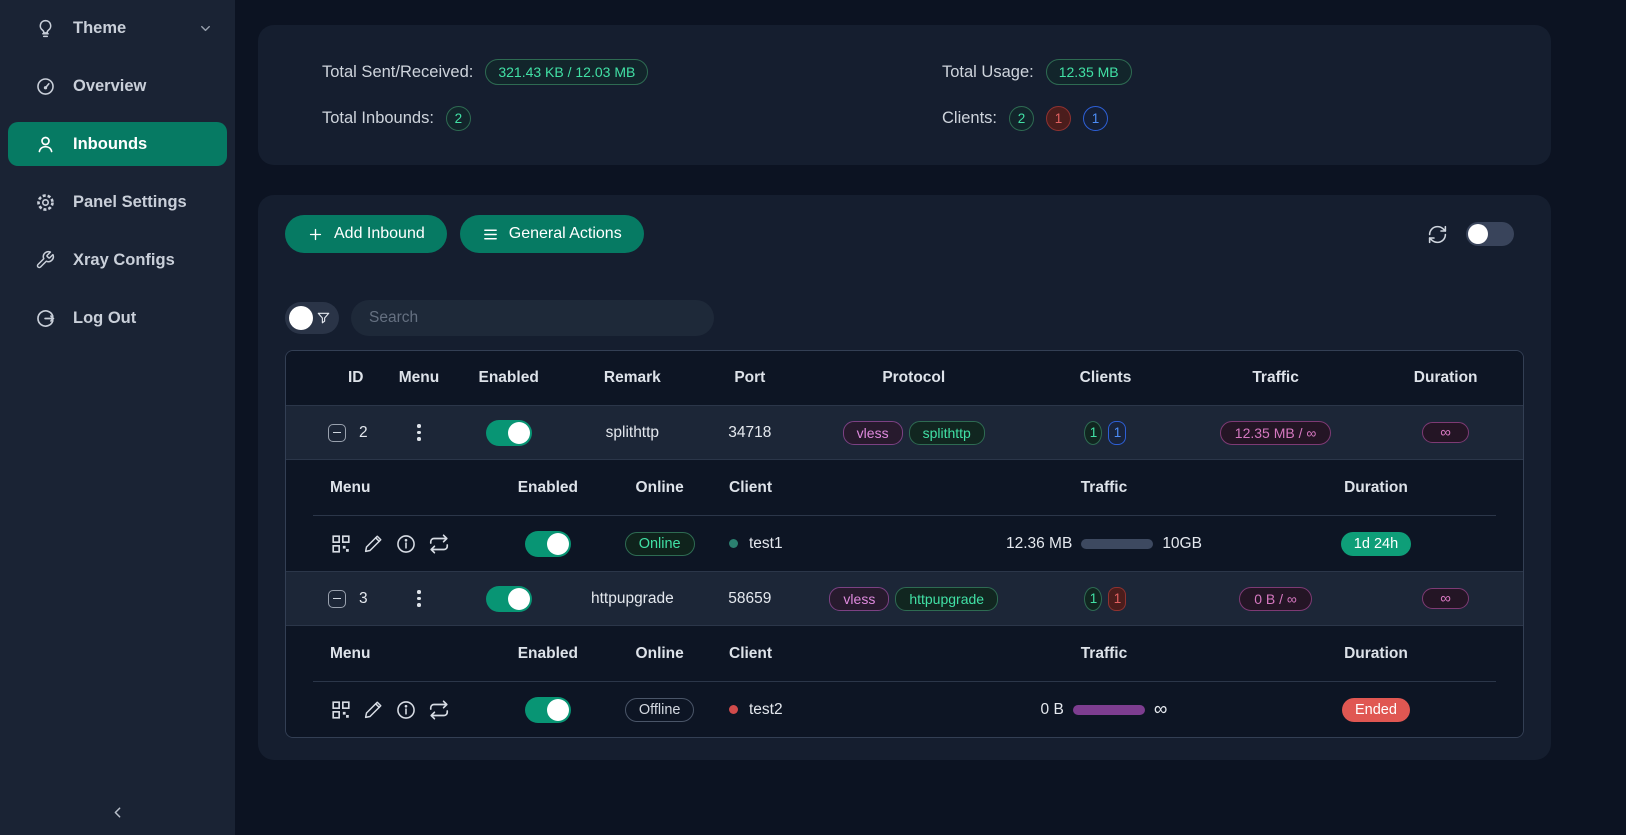  I want to click on stat-label: Clients:, so click(970, 117).